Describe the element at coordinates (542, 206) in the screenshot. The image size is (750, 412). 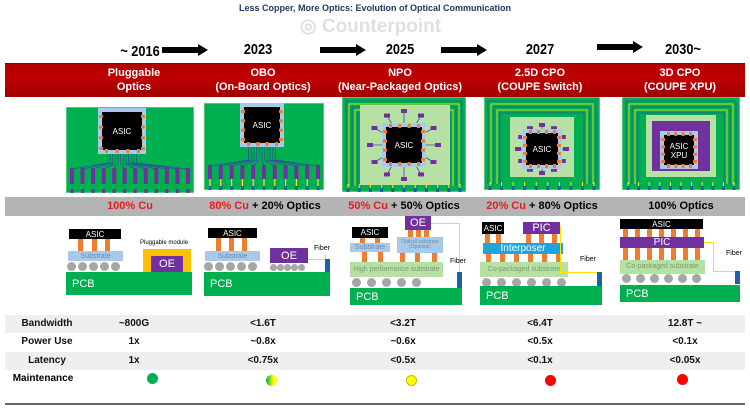
I see `mix-2027: 20% Cu + 80% Optics` at that location.